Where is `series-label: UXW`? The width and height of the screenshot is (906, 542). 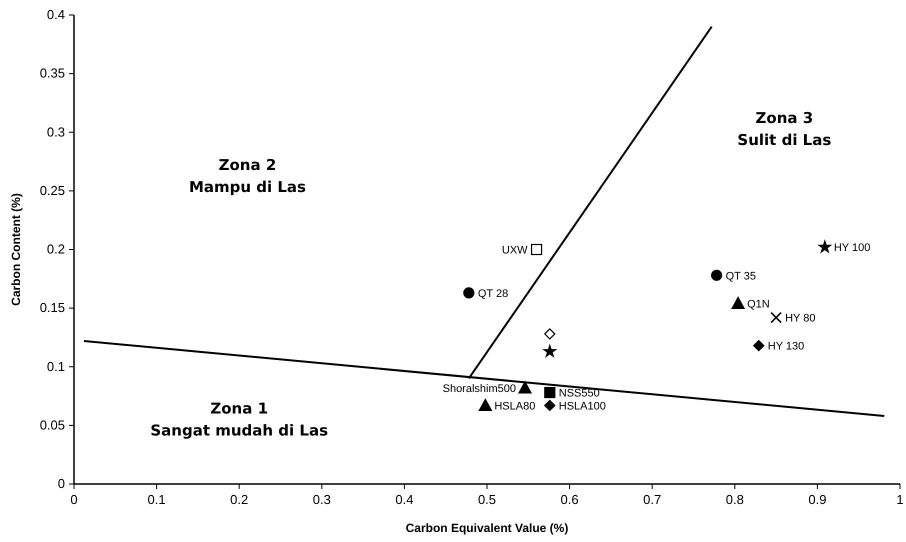 series-label: UXW is located at coordinates (515, 250).